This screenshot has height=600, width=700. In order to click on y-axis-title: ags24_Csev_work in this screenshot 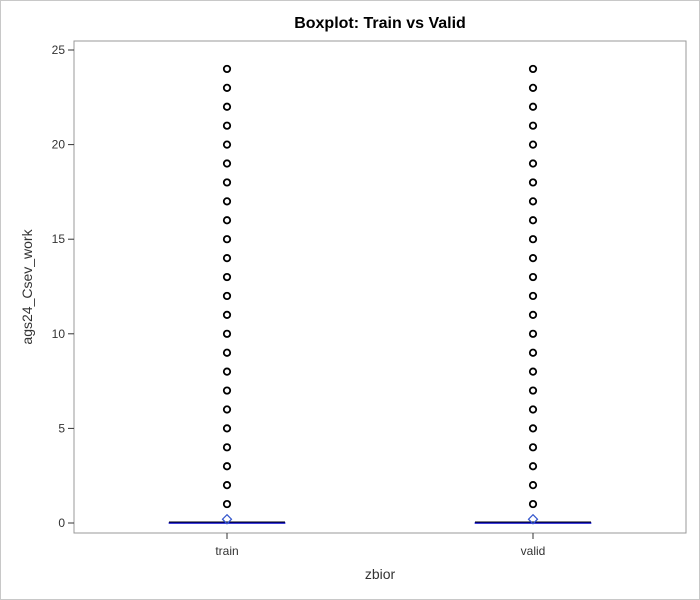, I will do `click(27, 286)`.